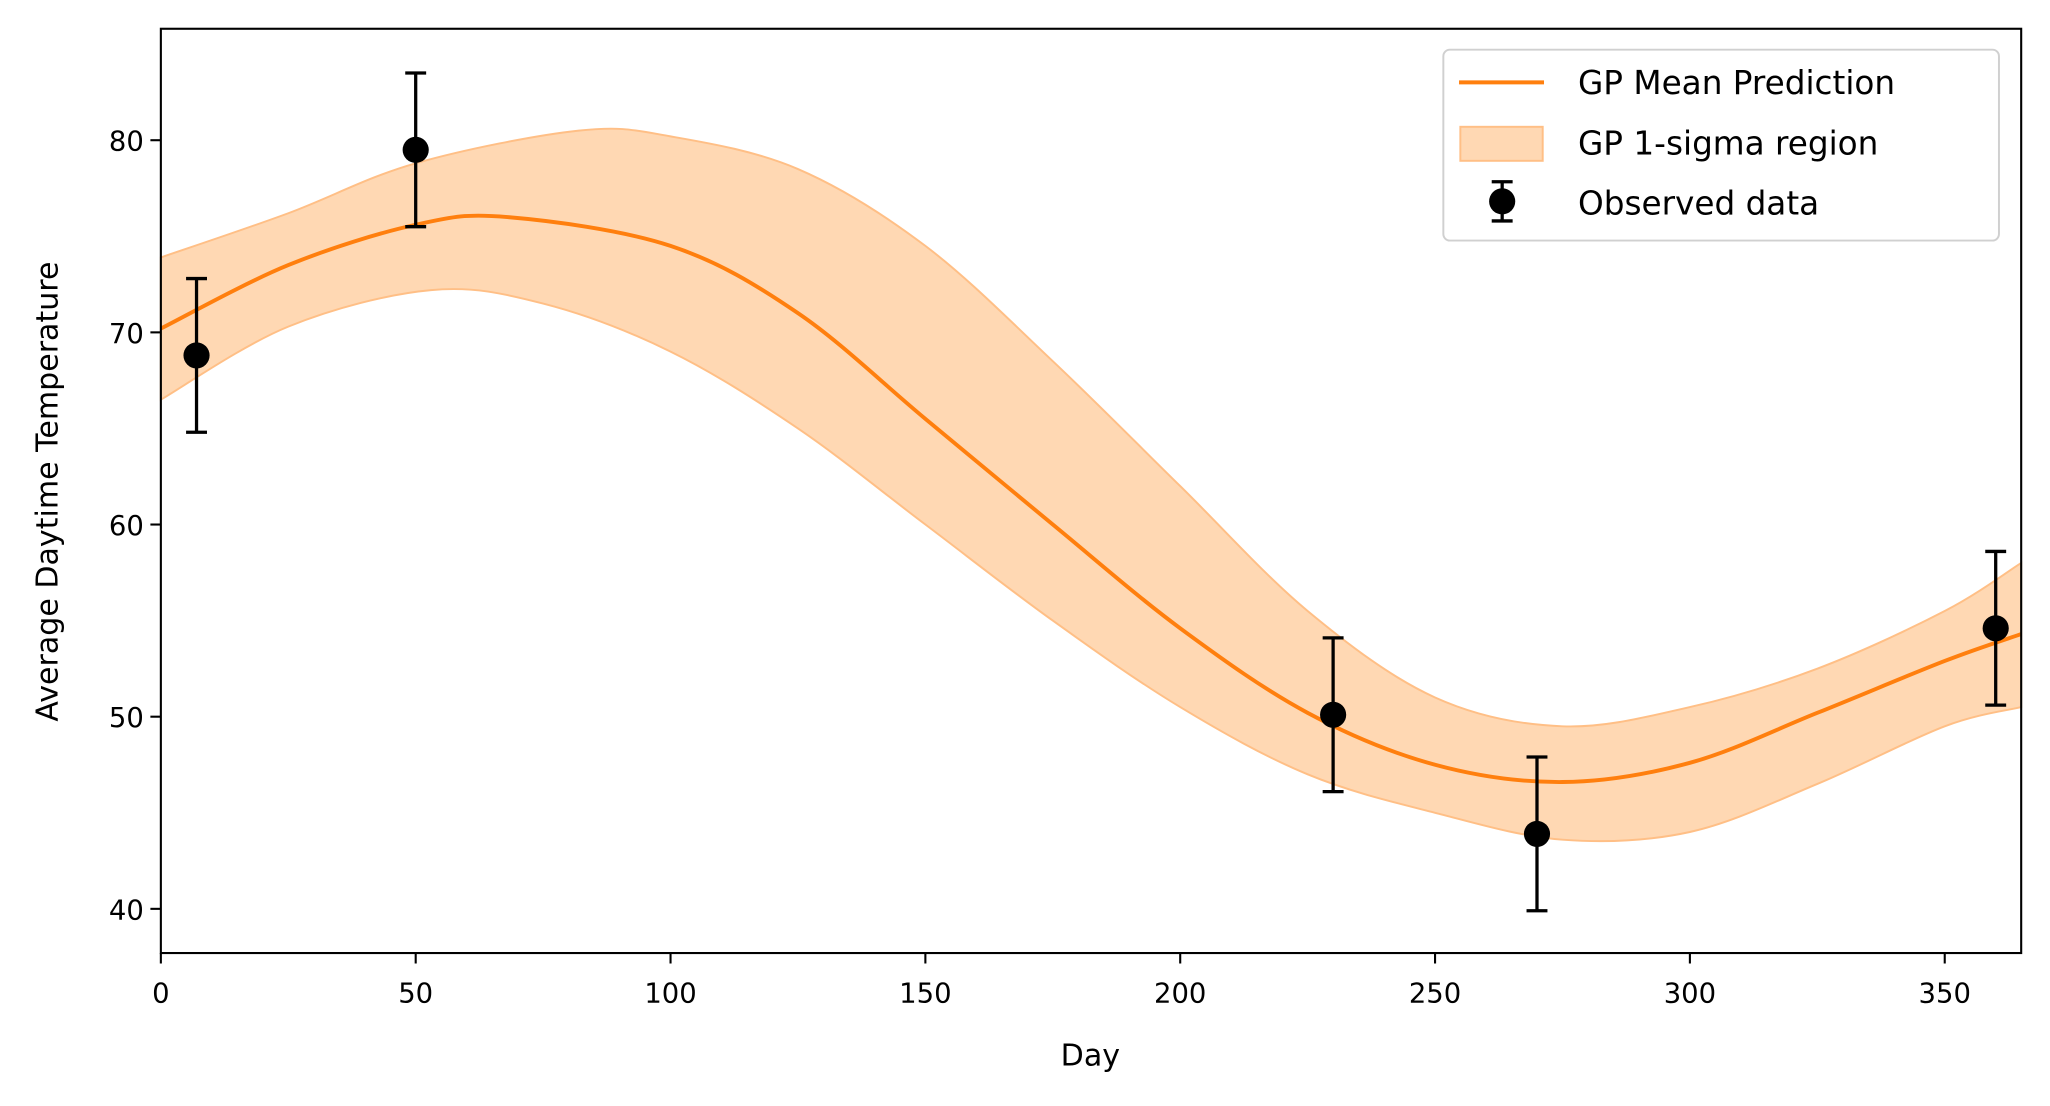 This screenshot has width=2050, height=1106. Describe the element at coordinates (415, 994) in the screenshot. I see `x-tick-label: 50` at that location.